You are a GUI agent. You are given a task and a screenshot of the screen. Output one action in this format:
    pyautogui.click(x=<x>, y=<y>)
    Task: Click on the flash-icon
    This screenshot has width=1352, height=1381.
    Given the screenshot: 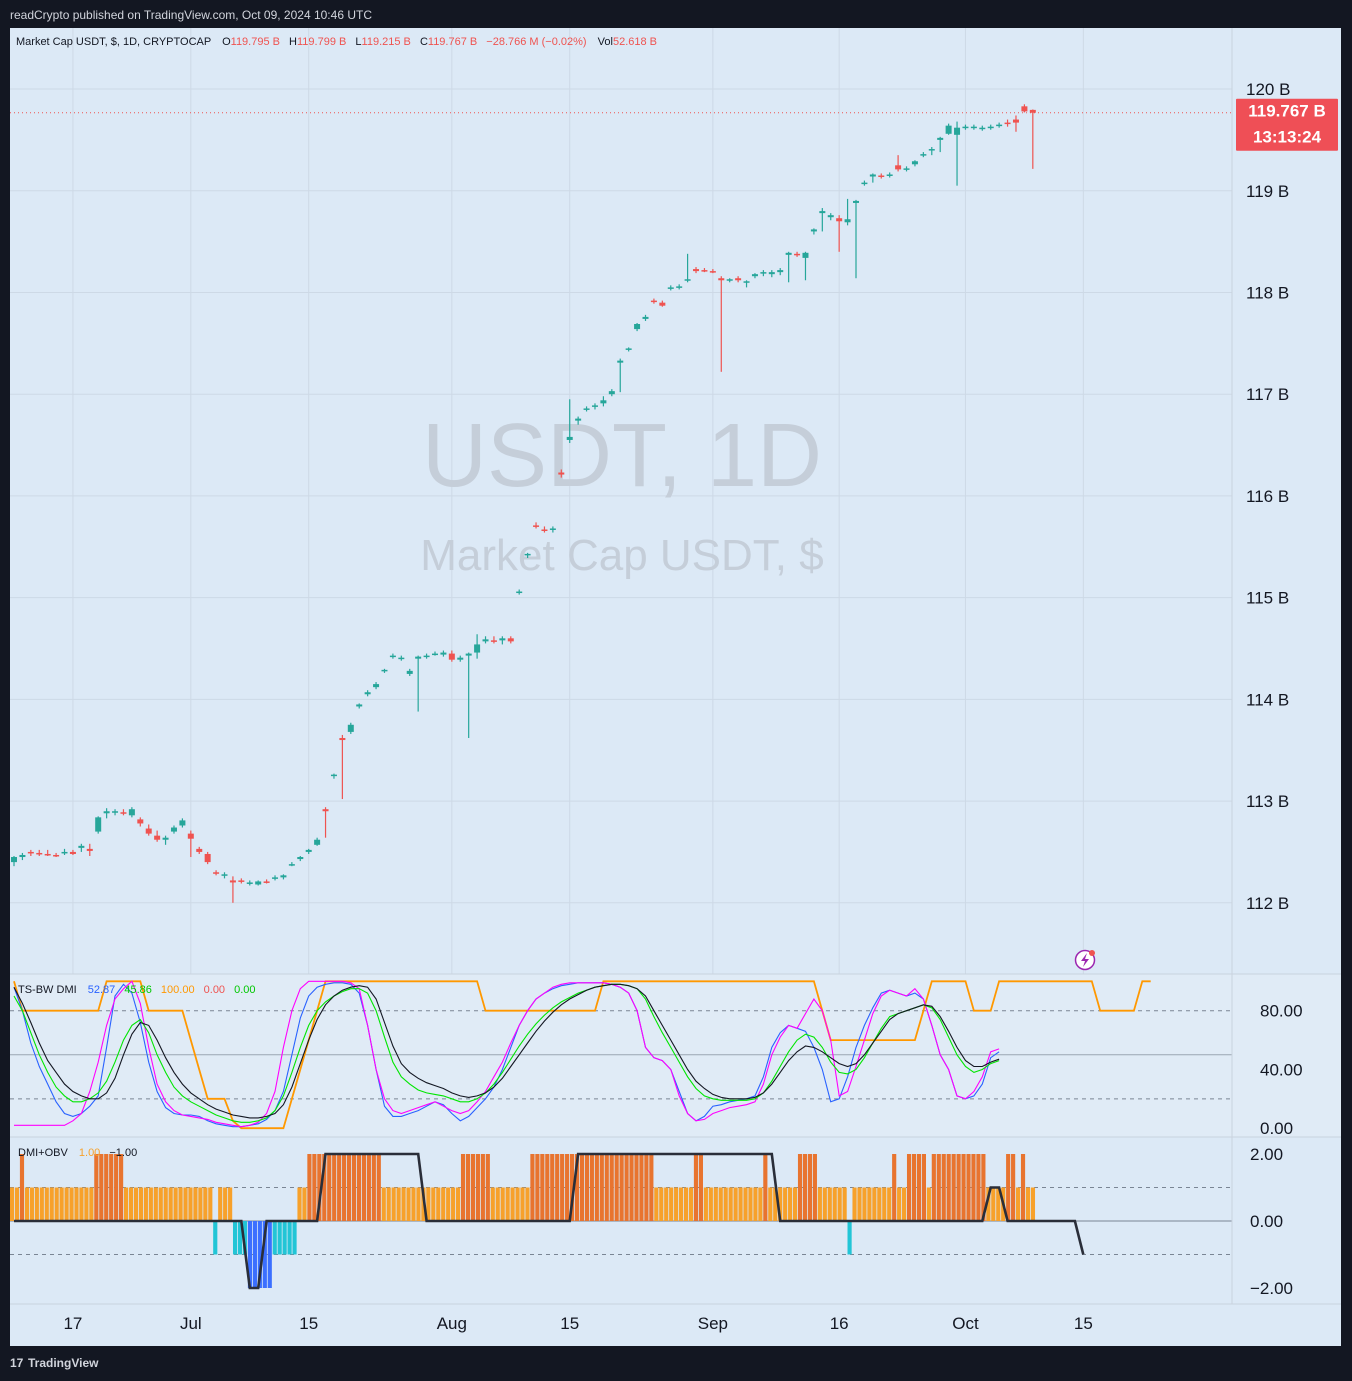 What is the action you would take?
    pyautogui.click(x=1085, y=960)
    